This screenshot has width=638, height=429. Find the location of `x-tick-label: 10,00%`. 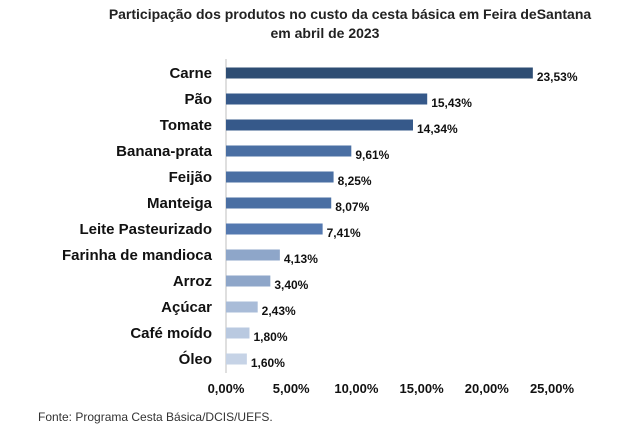

x-tick-label: 10,00% is located at coordinates (356, 388).